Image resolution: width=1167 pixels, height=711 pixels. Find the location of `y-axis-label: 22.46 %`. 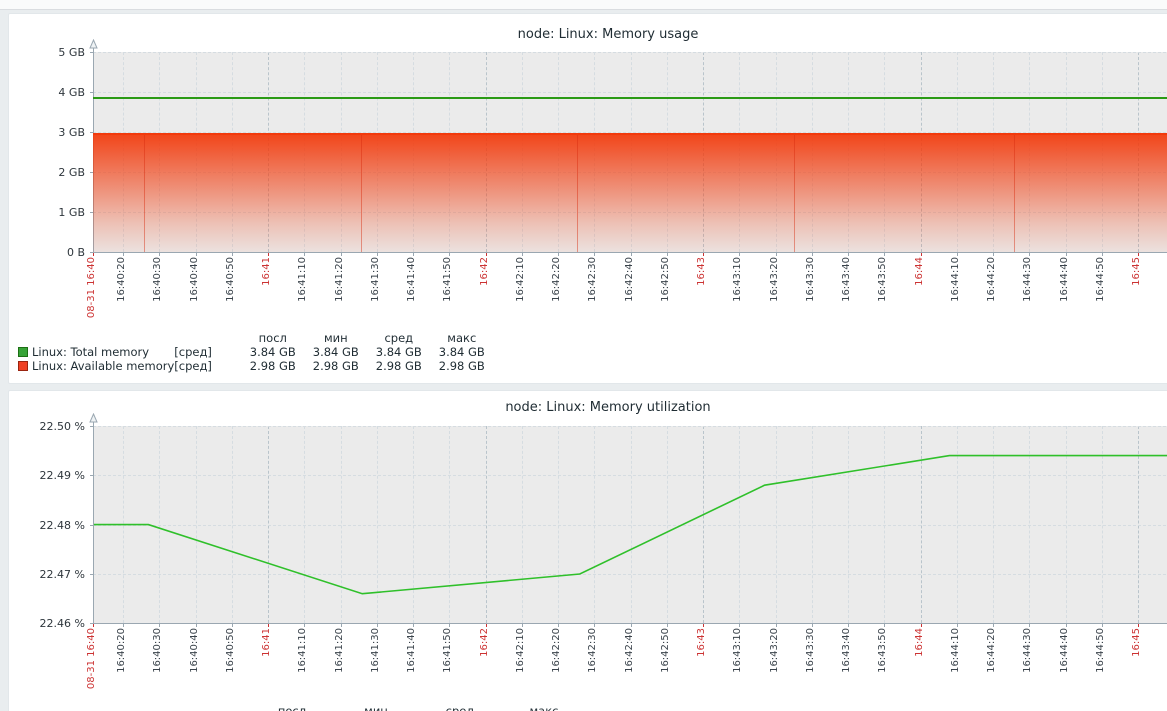

y-axis-label: 22.46 % is located at coordinates (62, 624).